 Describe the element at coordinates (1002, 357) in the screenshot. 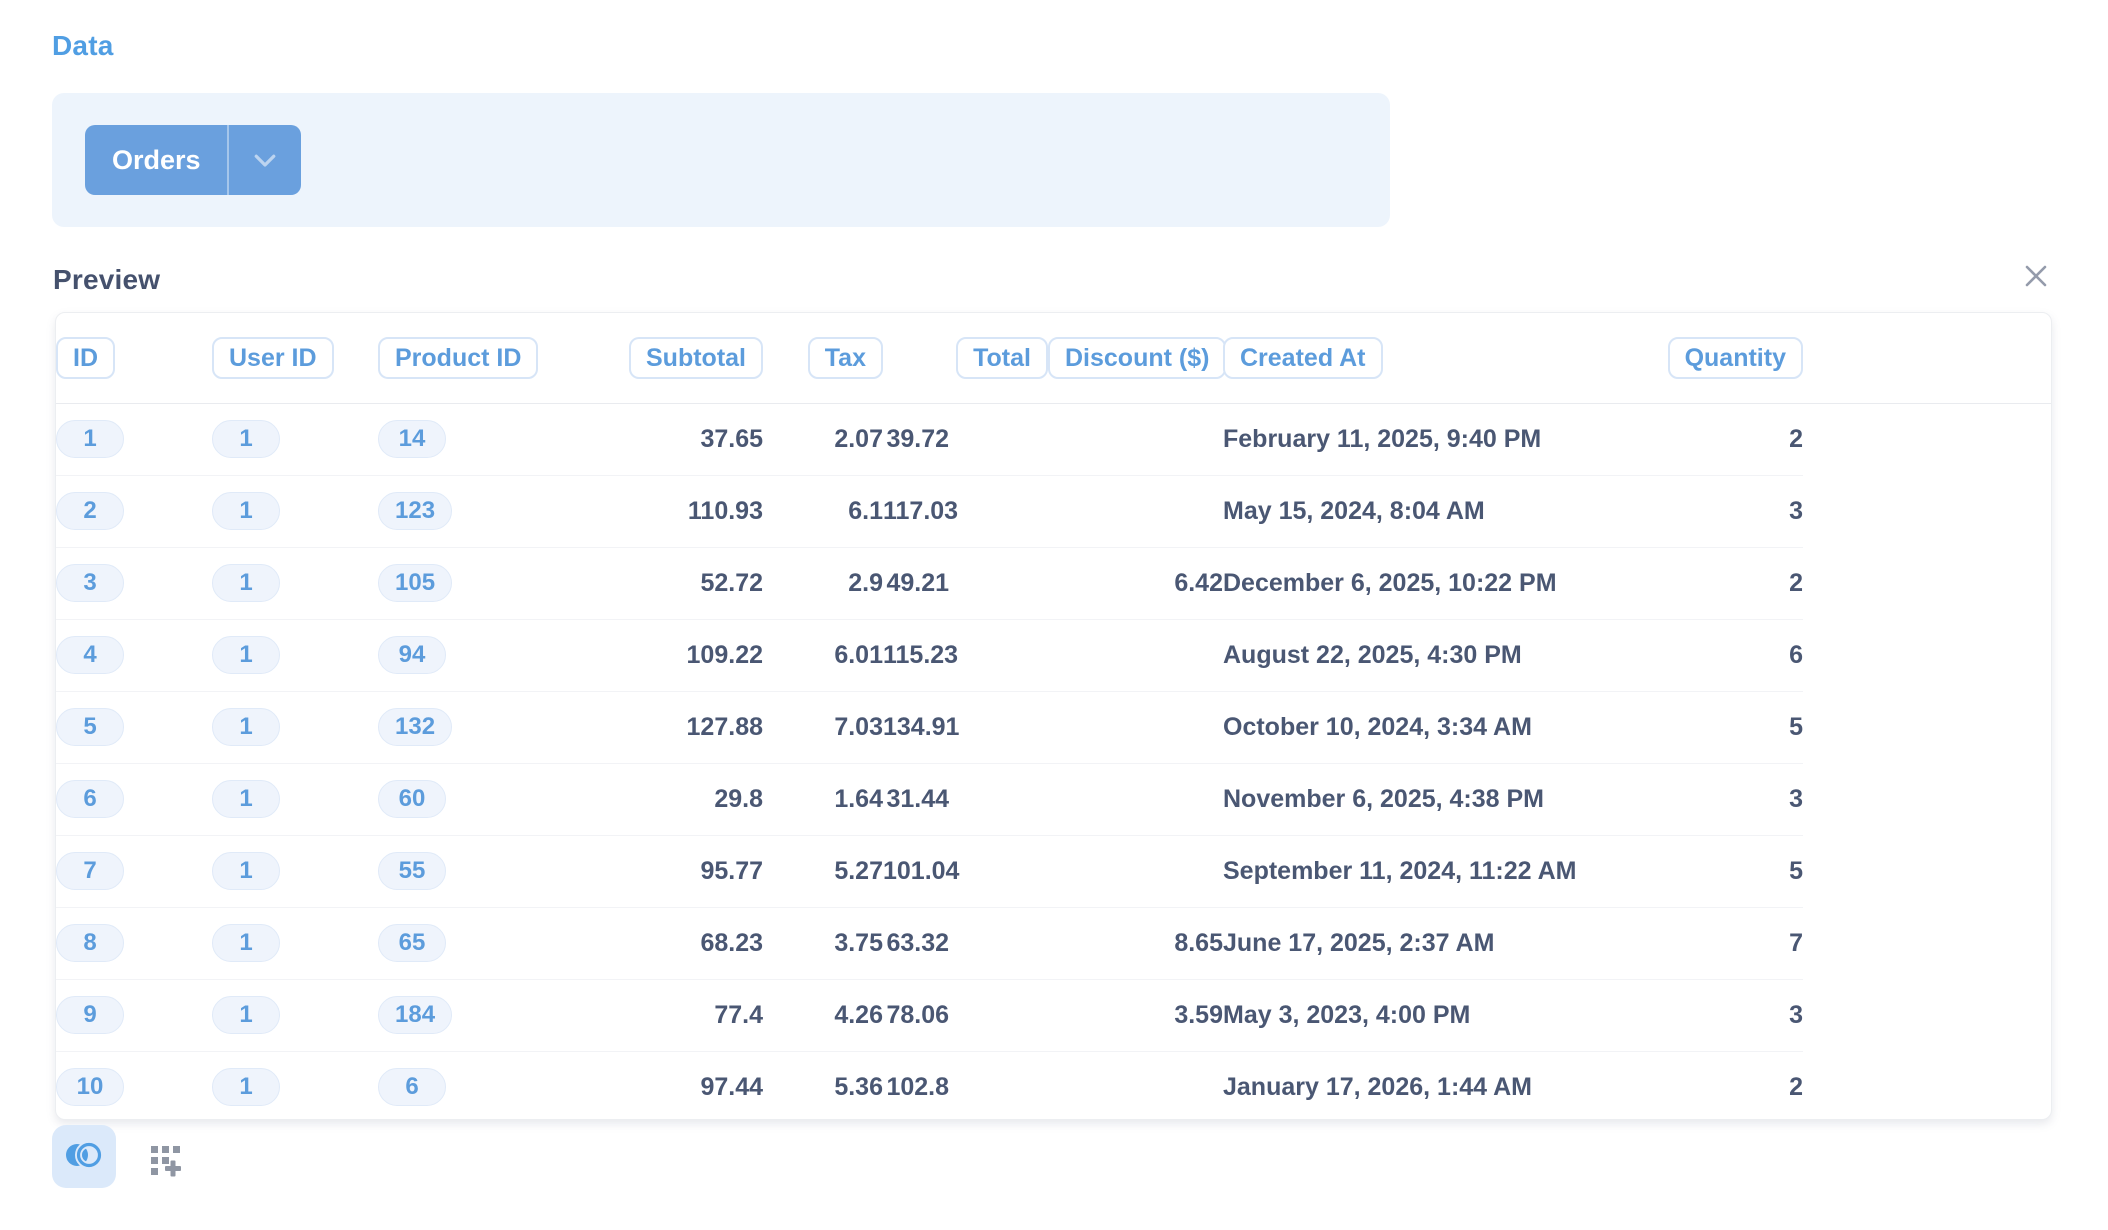

I see `column-header-pill-total: Total` at that location.